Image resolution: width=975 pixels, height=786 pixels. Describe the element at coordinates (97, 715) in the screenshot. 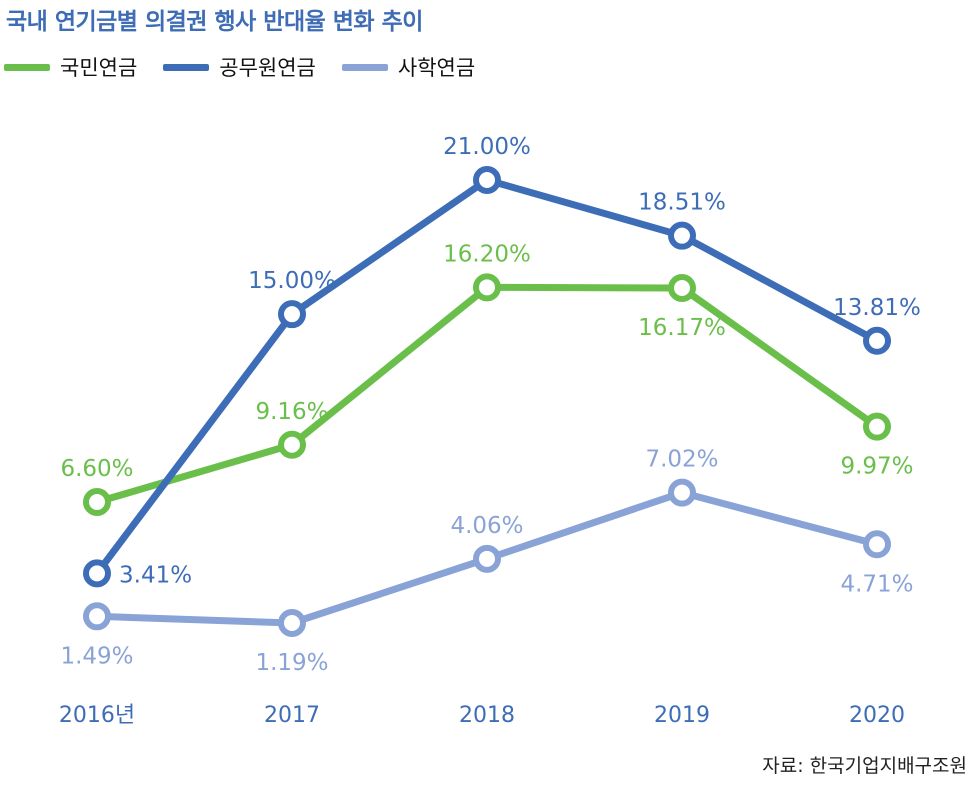

I see `x-tick-label: 2016년` at that location.